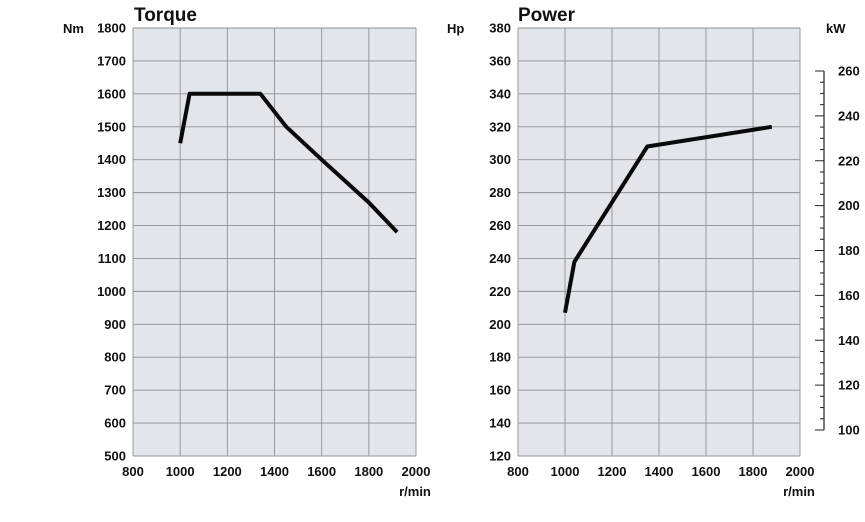 This screenshot has height=522, width=865. I want to click on torque-x-tick-label: 1800, so click(368, 471).